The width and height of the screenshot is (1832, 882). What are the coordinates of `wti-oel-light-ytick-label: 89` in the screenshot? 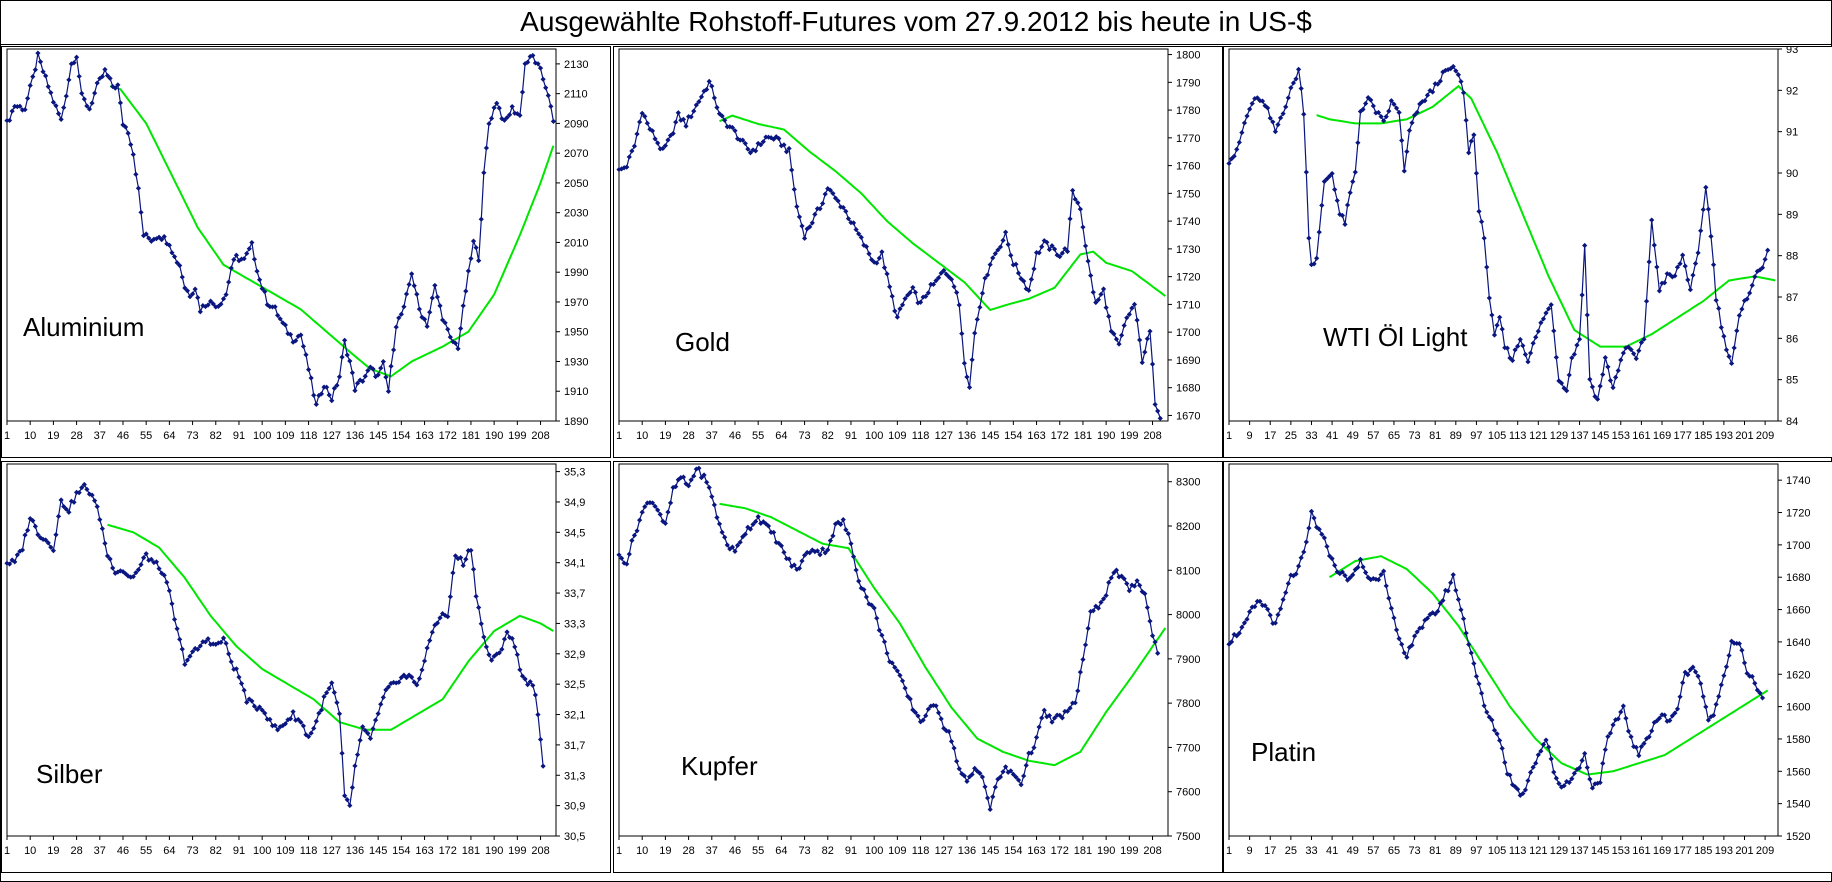 It's located at (1792, 215).